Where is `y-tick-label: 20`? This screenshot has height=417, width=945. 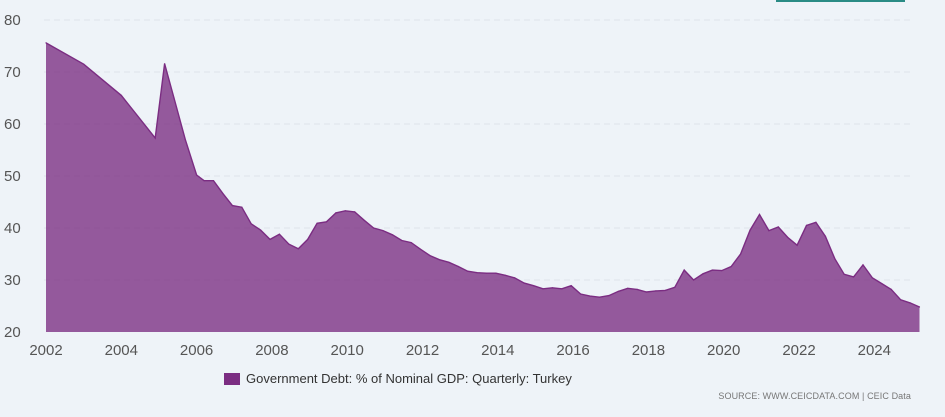 y-tick-label: 20 is located at coordinates (12, 332).